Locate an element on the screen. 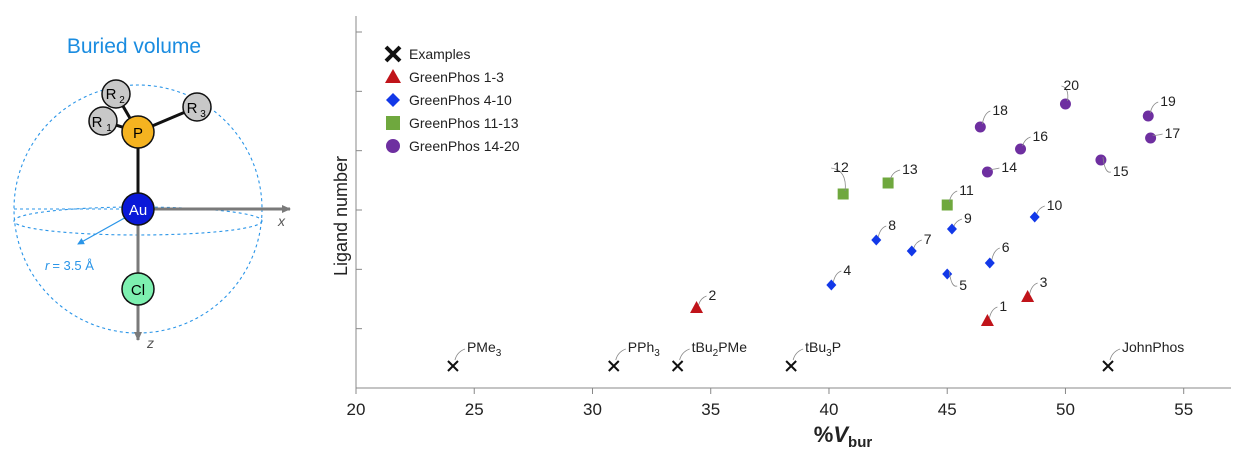 Image resolution: width=1234 pixels, height=449 pixels. r2-atom: R 2 is located at coordinates (116, 94).